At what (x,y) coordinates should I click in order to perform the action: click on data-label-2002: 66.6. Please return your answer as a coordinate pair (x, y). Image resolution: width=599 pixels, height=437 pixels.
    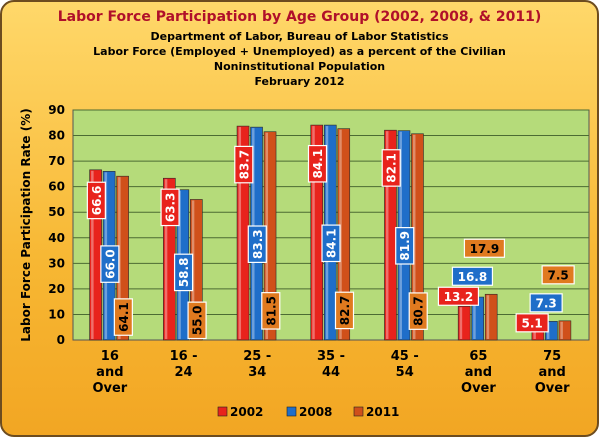
    Looking at the image, I should click on (96, 200).